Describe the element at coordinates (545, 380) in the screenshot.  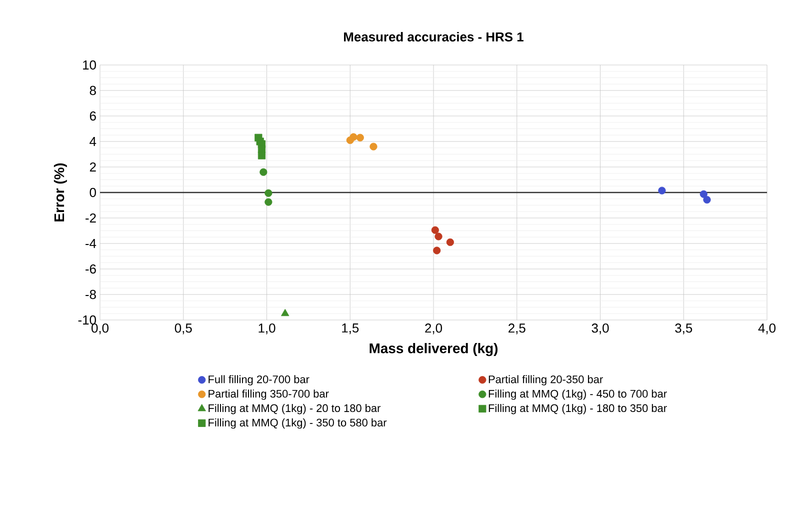
I see `legend-label: Partial filling 20-350 bar` at that location.